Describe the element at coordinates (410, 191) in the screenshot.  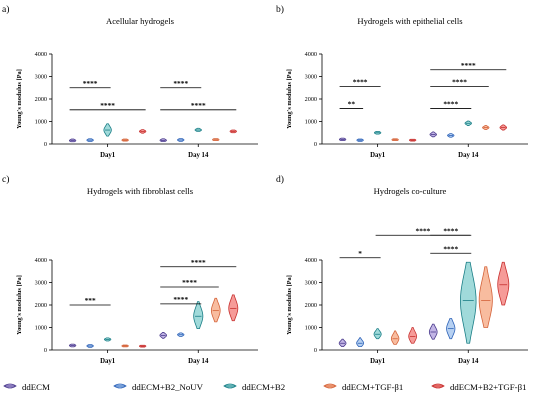
I see `panel-title: Hydrogels co-culture` at that location.